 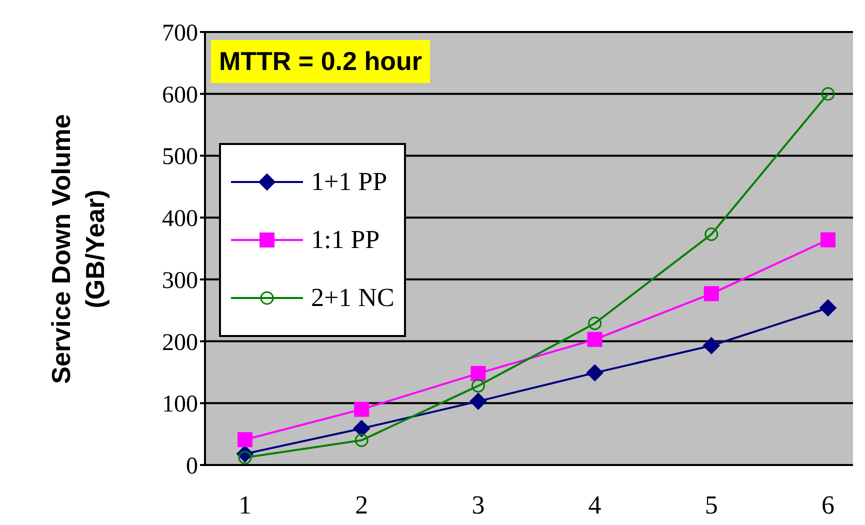 What do you see at coordinates (349, 182) in the screenshot?
I see `legend-label: 1+1 PP` at bounding box center [349, 182].